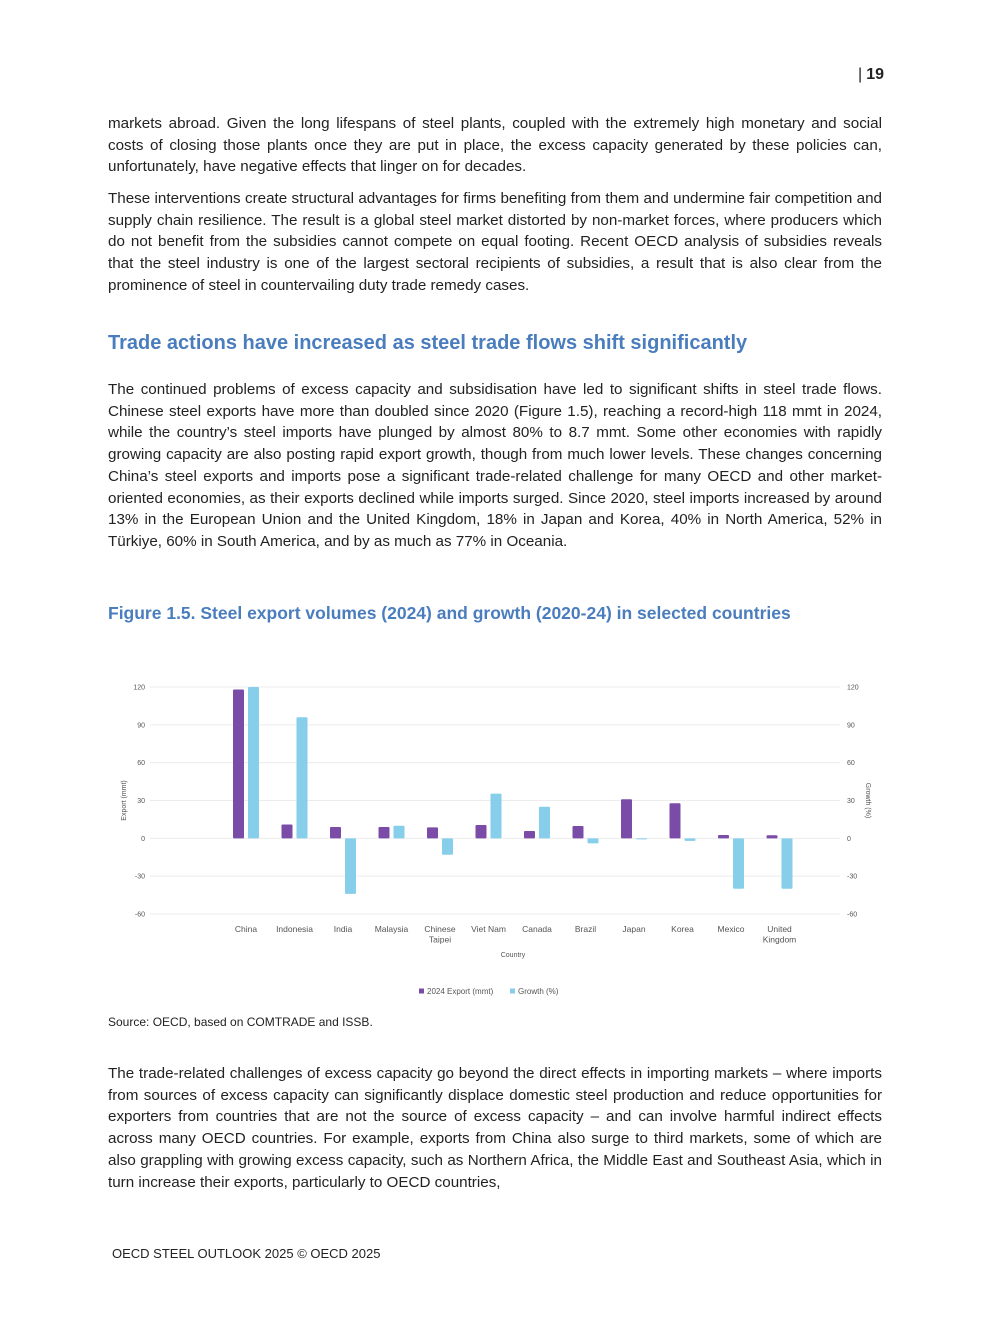 Image resolution: width=992 pixels, height=1323 pixels. I want to click on y-tick-label: 0, so click(143, 839).